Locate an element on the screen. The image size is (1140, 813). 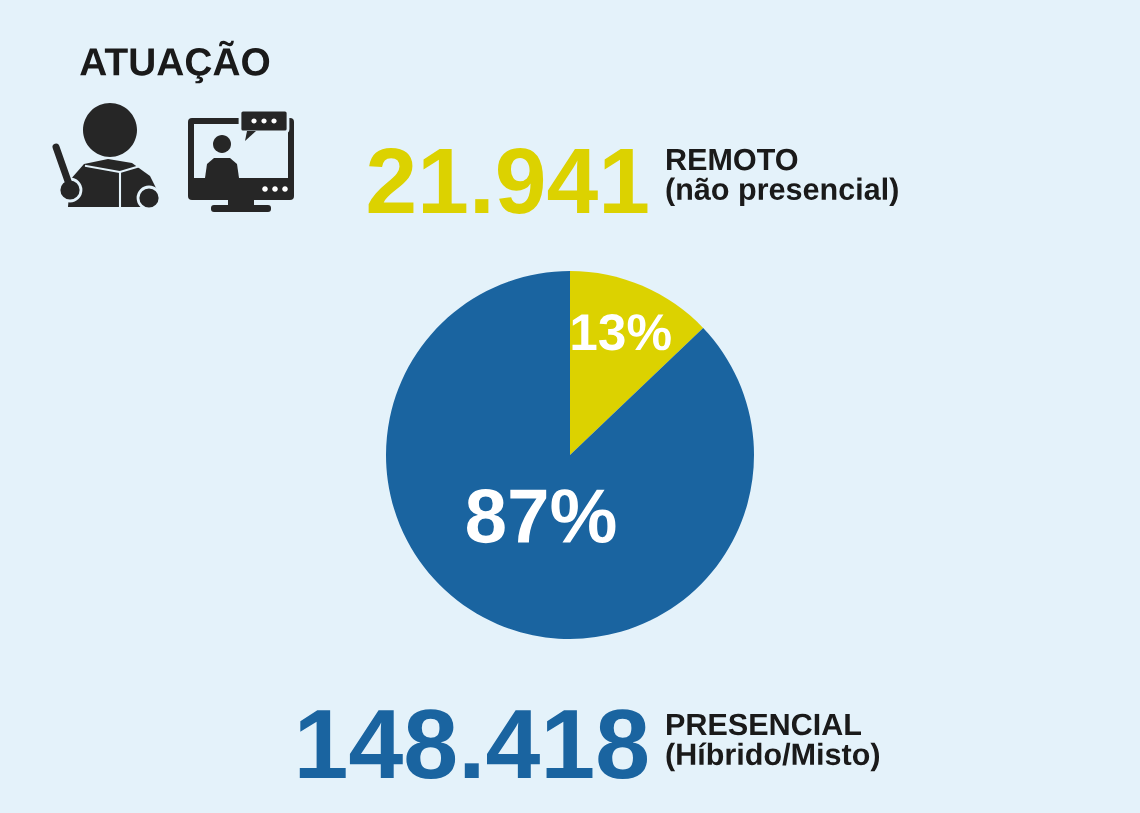
chart-title: ATUAÇÃO is located at coordinates (175, 62).